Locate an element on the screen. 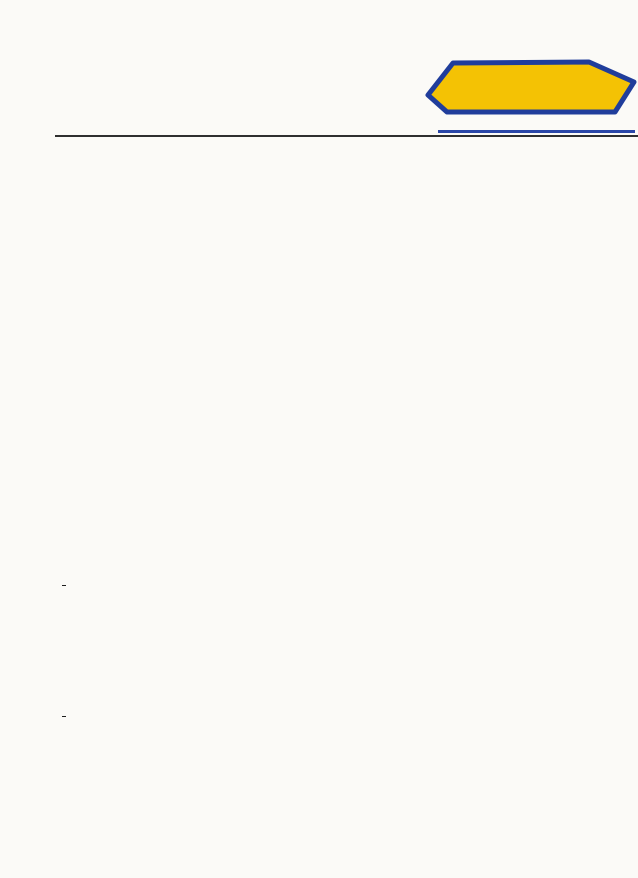 This screenshot has width=638, height=878. result-1-block is located at coordinates (369, 638).